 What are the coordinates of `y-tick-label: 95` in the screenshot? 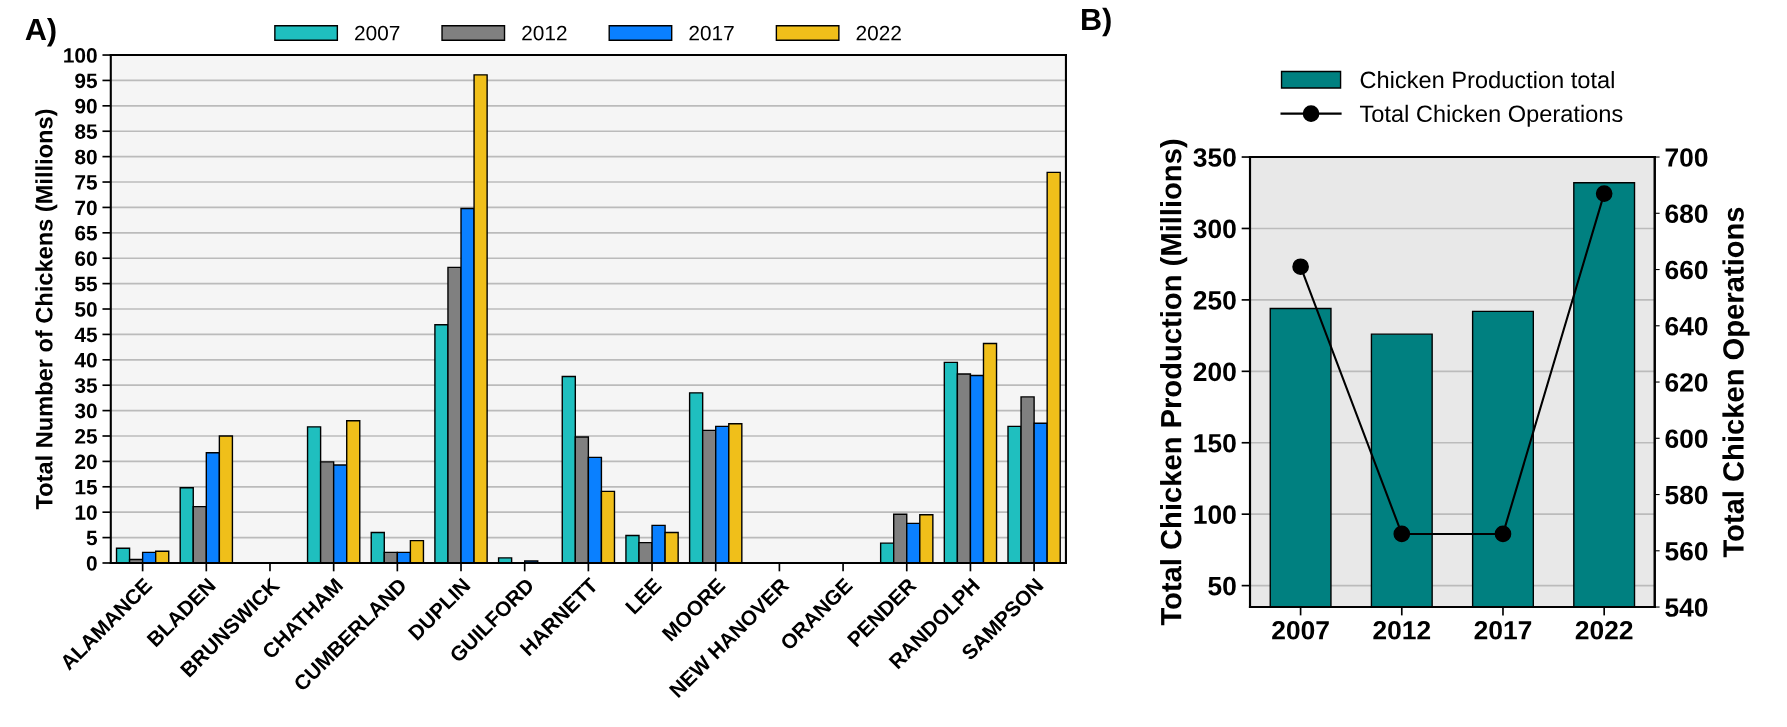 It's located at (86, 81).